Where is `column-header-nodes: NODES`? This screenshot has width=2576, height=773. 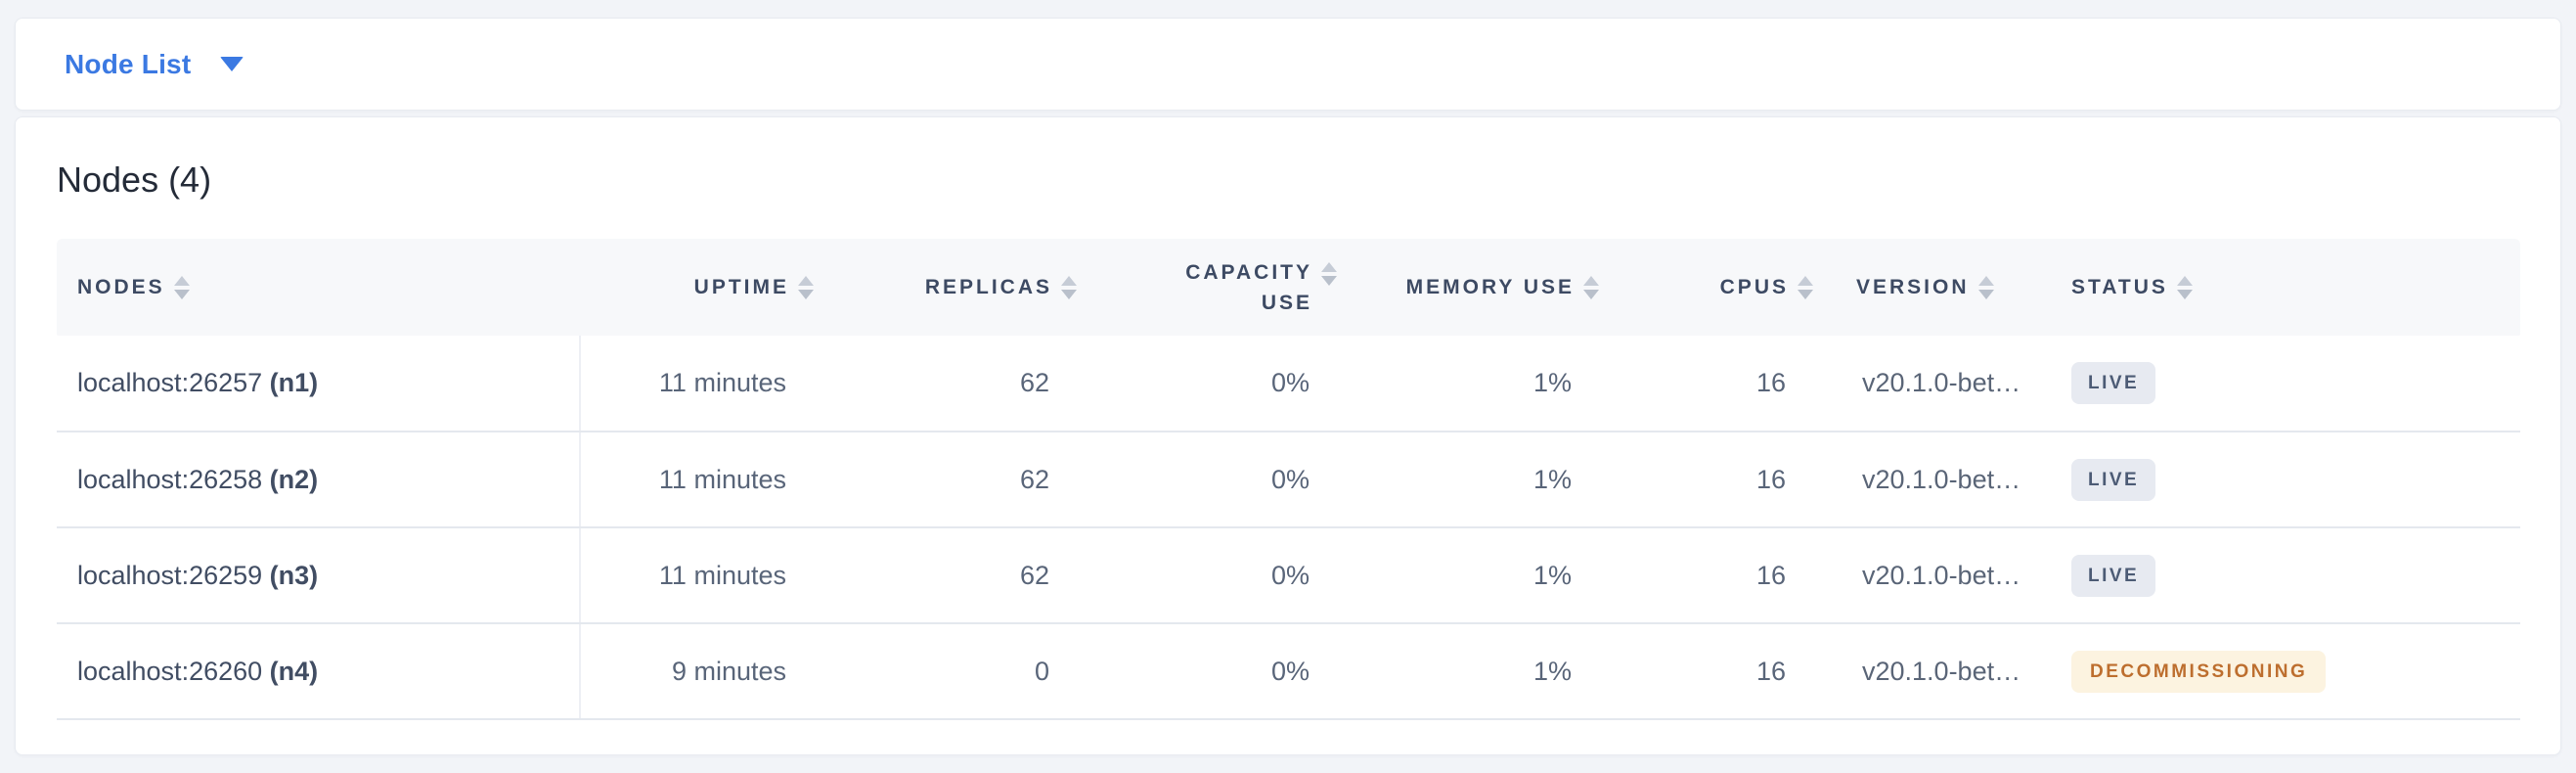
column-header-nodes: NODES is located at coordinates (318, 287).